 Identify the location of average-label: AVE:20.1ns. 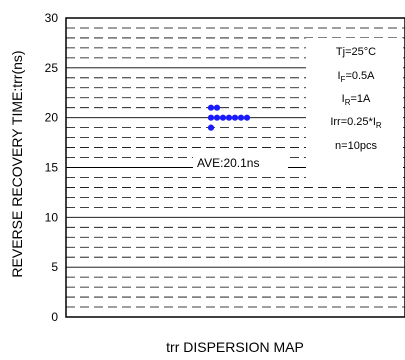
(228, 163).